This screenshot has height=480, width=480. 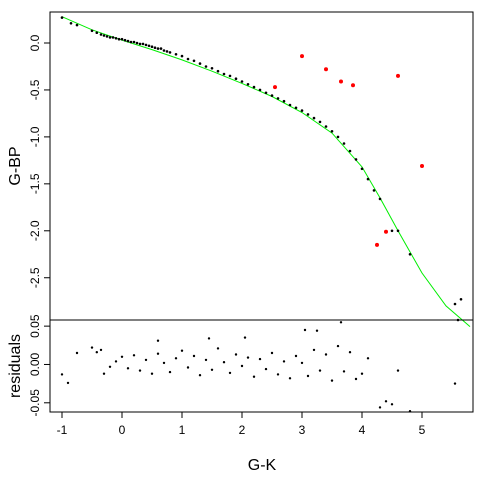 I want to click on residuals-y-tick-label-1: 0.00, so click(x=35, y=364).